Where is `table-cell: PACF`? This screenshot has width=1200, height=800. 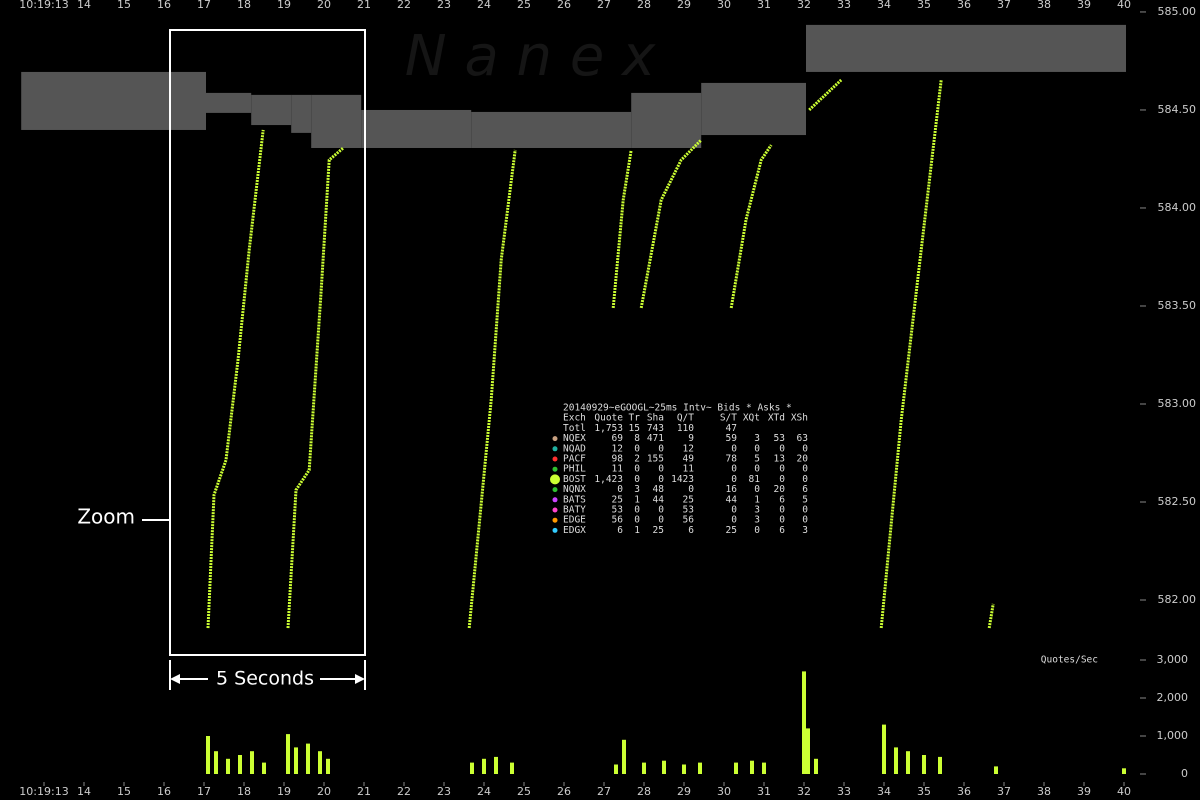
table-cell: PACF is located at coordinates (574, 459).